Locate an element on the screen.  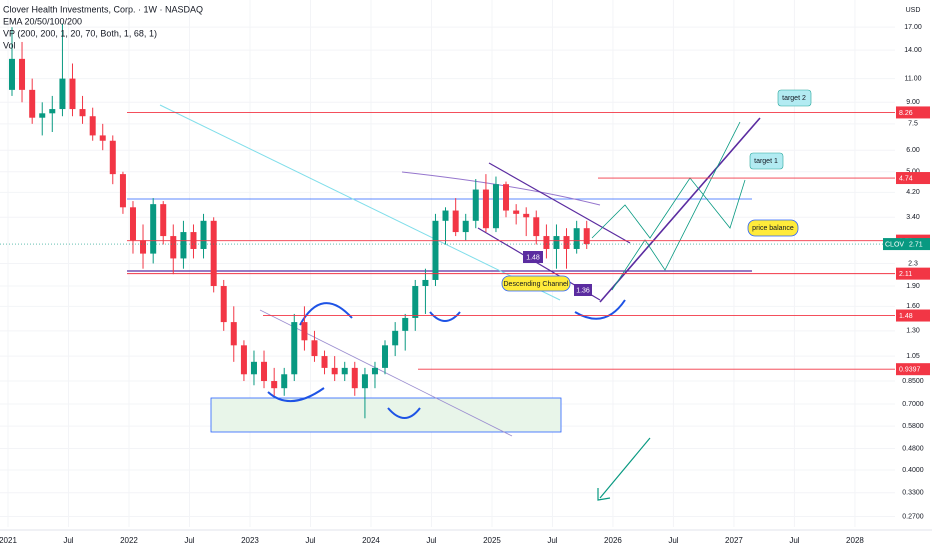
annotation: Descending Channel is located at coordinates (536, 284).